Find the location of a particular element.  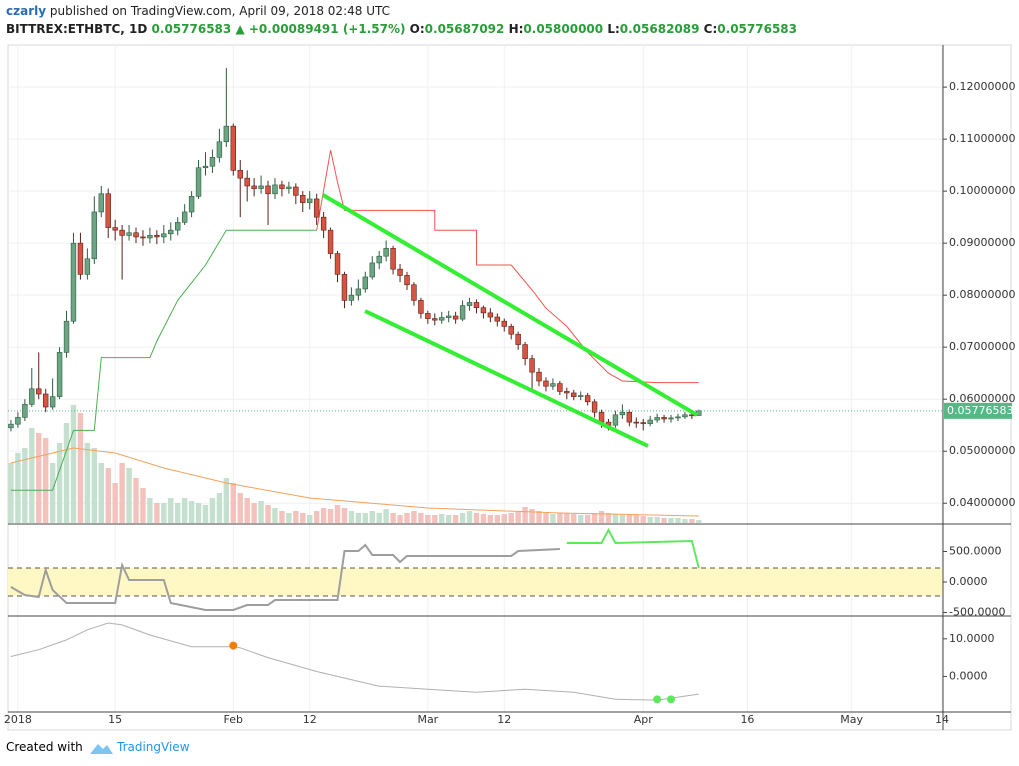

x-tick-label: Feb is located at coordinates (233, 719).